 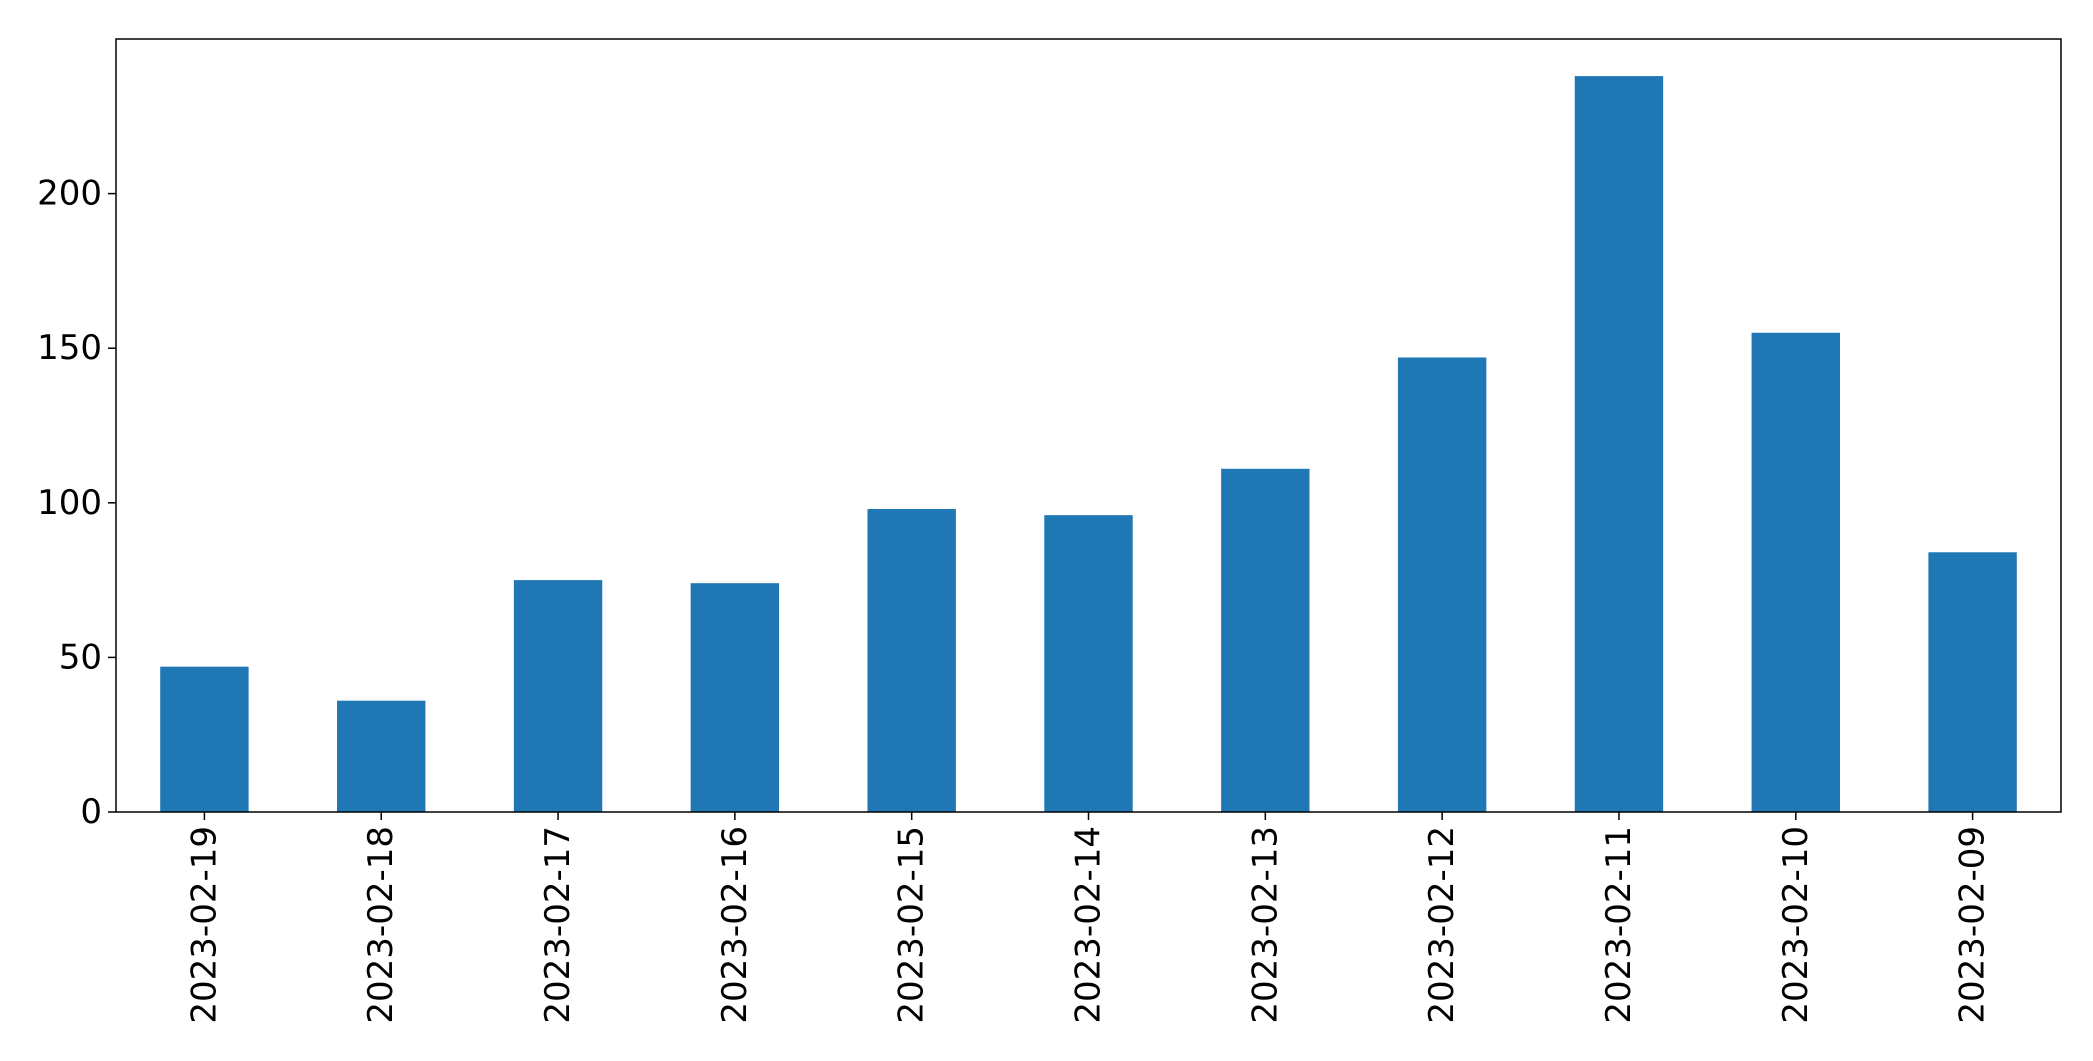 What do you see at coordinates (1973, 925) in the screenshot?
I see `x-tick-label: 2023-02-09` at bounding box center [1973, 925].